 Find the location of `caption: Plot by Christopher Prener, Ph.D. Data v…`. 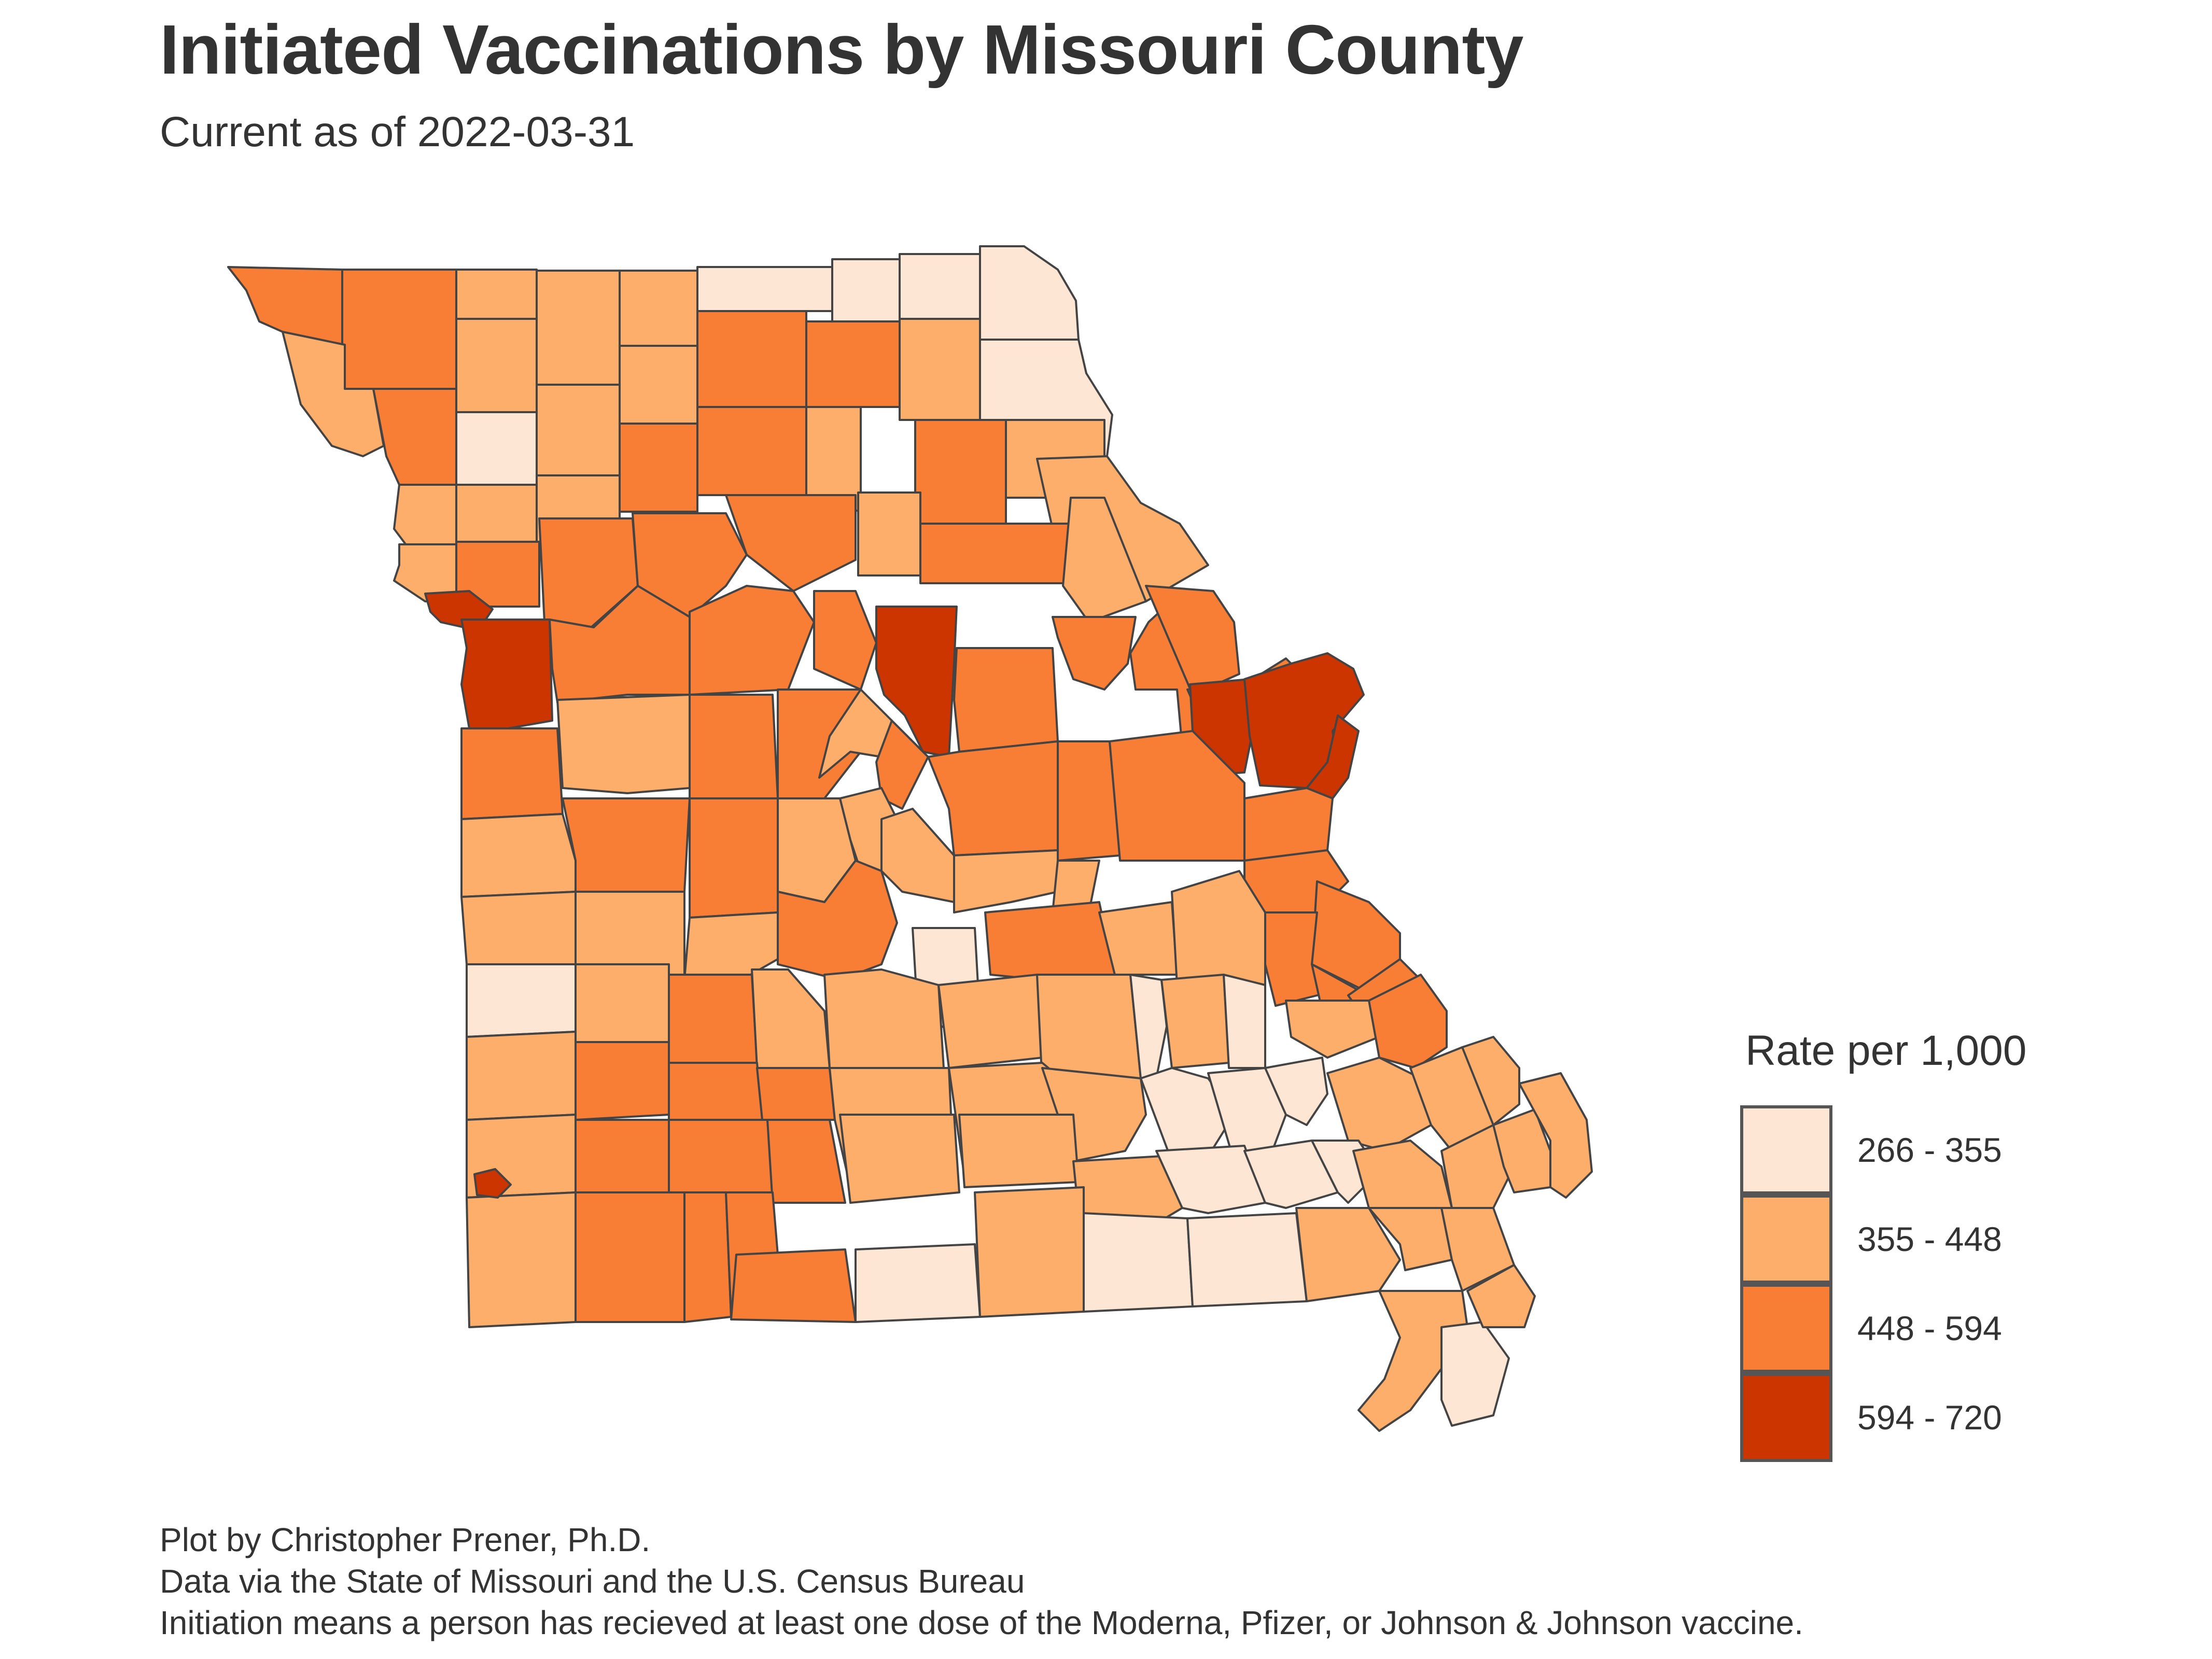

caption: Plot by Christopher Prener, Ph.D. Data v… is located at coordinates (981, 1581).